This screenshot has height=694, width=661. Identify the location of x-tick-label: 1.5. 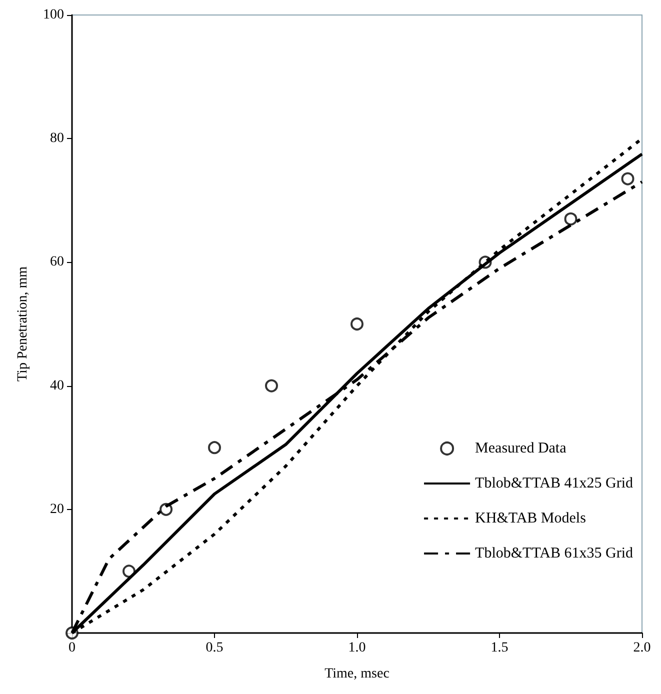
(499, 648).